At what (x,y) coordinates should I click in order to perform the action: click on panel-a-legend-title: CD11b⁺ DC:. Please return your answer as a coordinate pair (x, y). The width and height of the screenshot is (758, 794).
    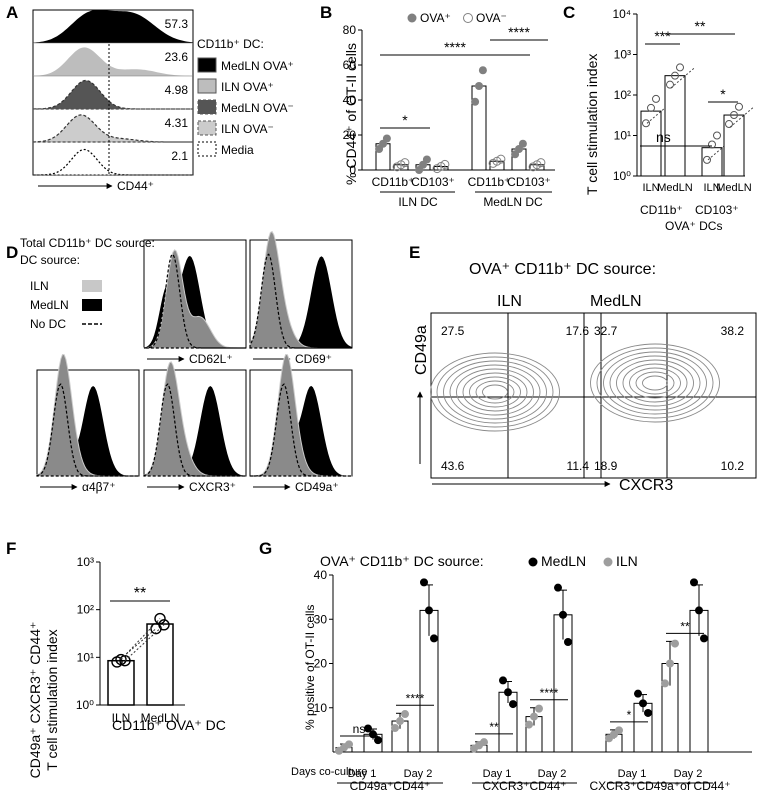
    Looking at the image, I should click on (230, 44).